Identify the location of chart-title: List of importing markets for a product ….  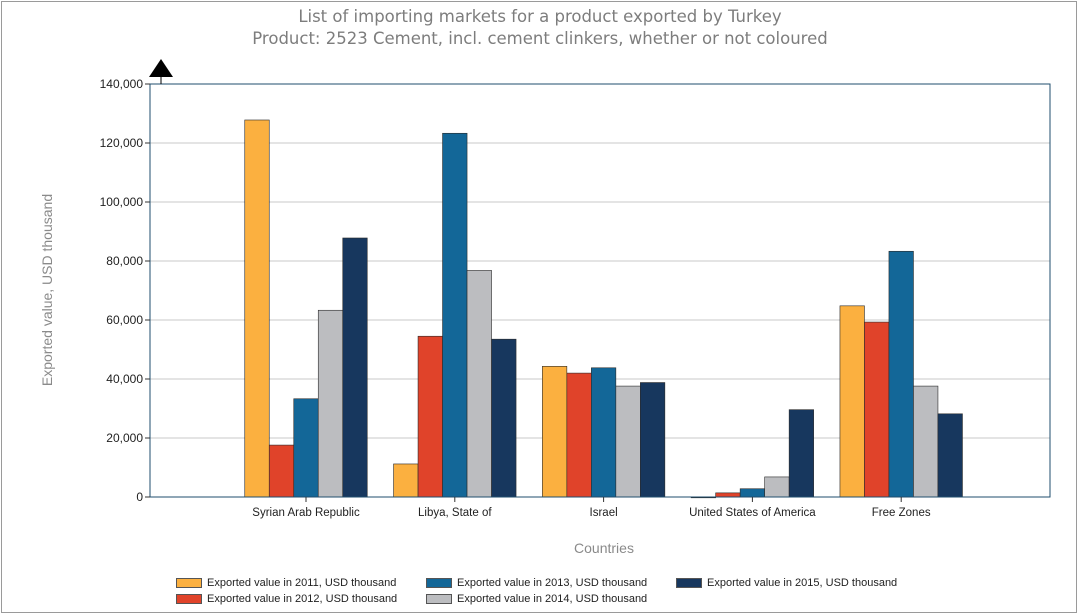
(540, 16).